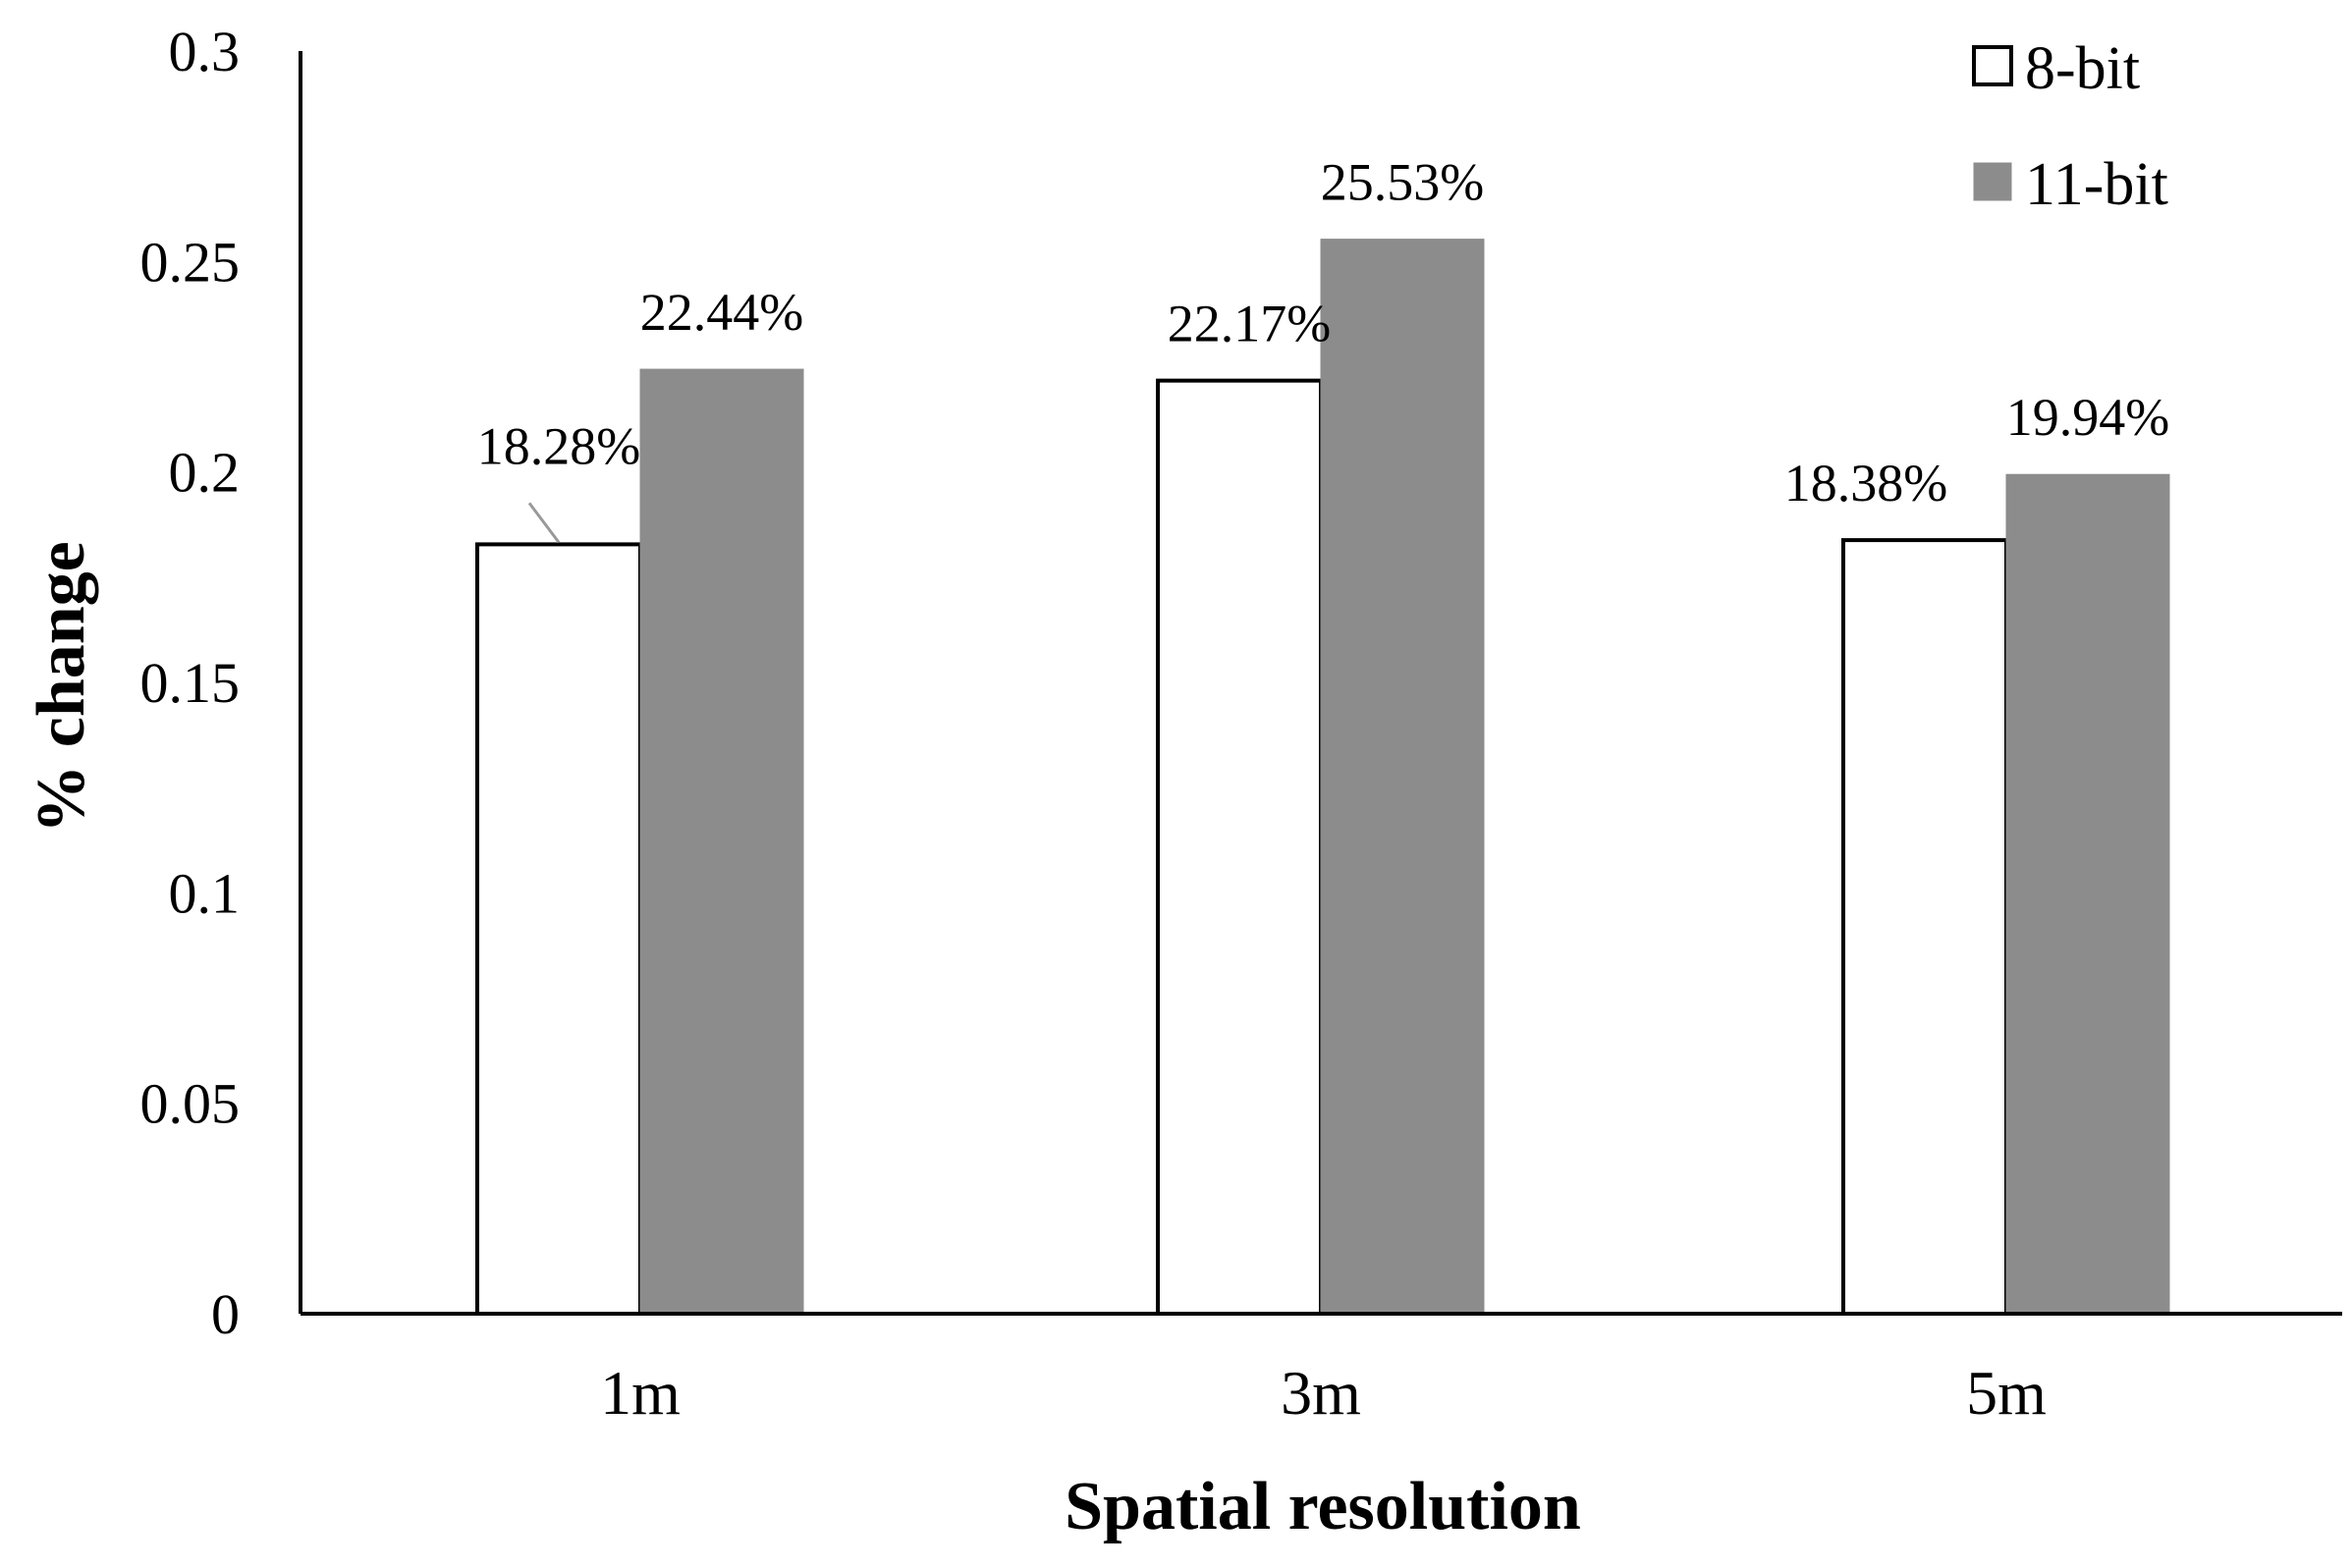  I want to click on bar-8-bit-5m, so click(1925, 927).